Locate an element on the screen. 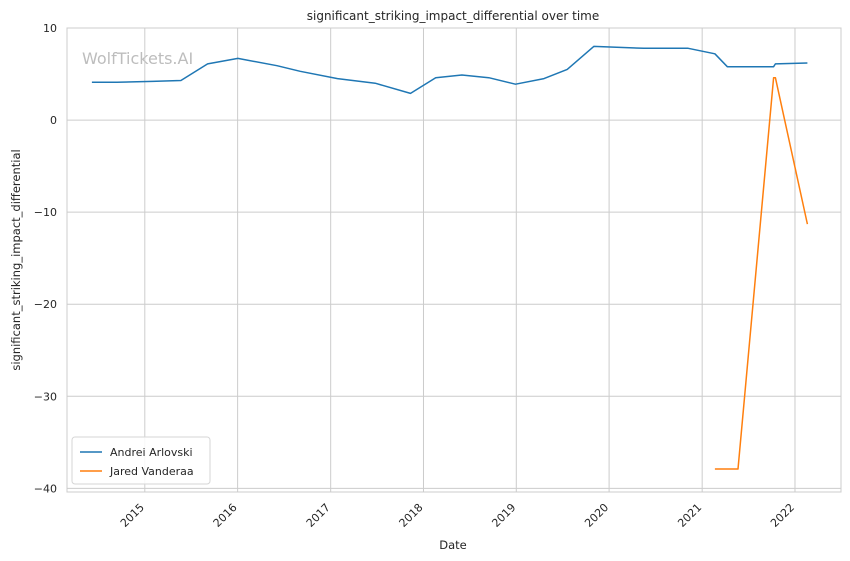 The height and width of the screenshot is (561, 850). x-tick-label: 2017 is located at coordinates (318, 515).